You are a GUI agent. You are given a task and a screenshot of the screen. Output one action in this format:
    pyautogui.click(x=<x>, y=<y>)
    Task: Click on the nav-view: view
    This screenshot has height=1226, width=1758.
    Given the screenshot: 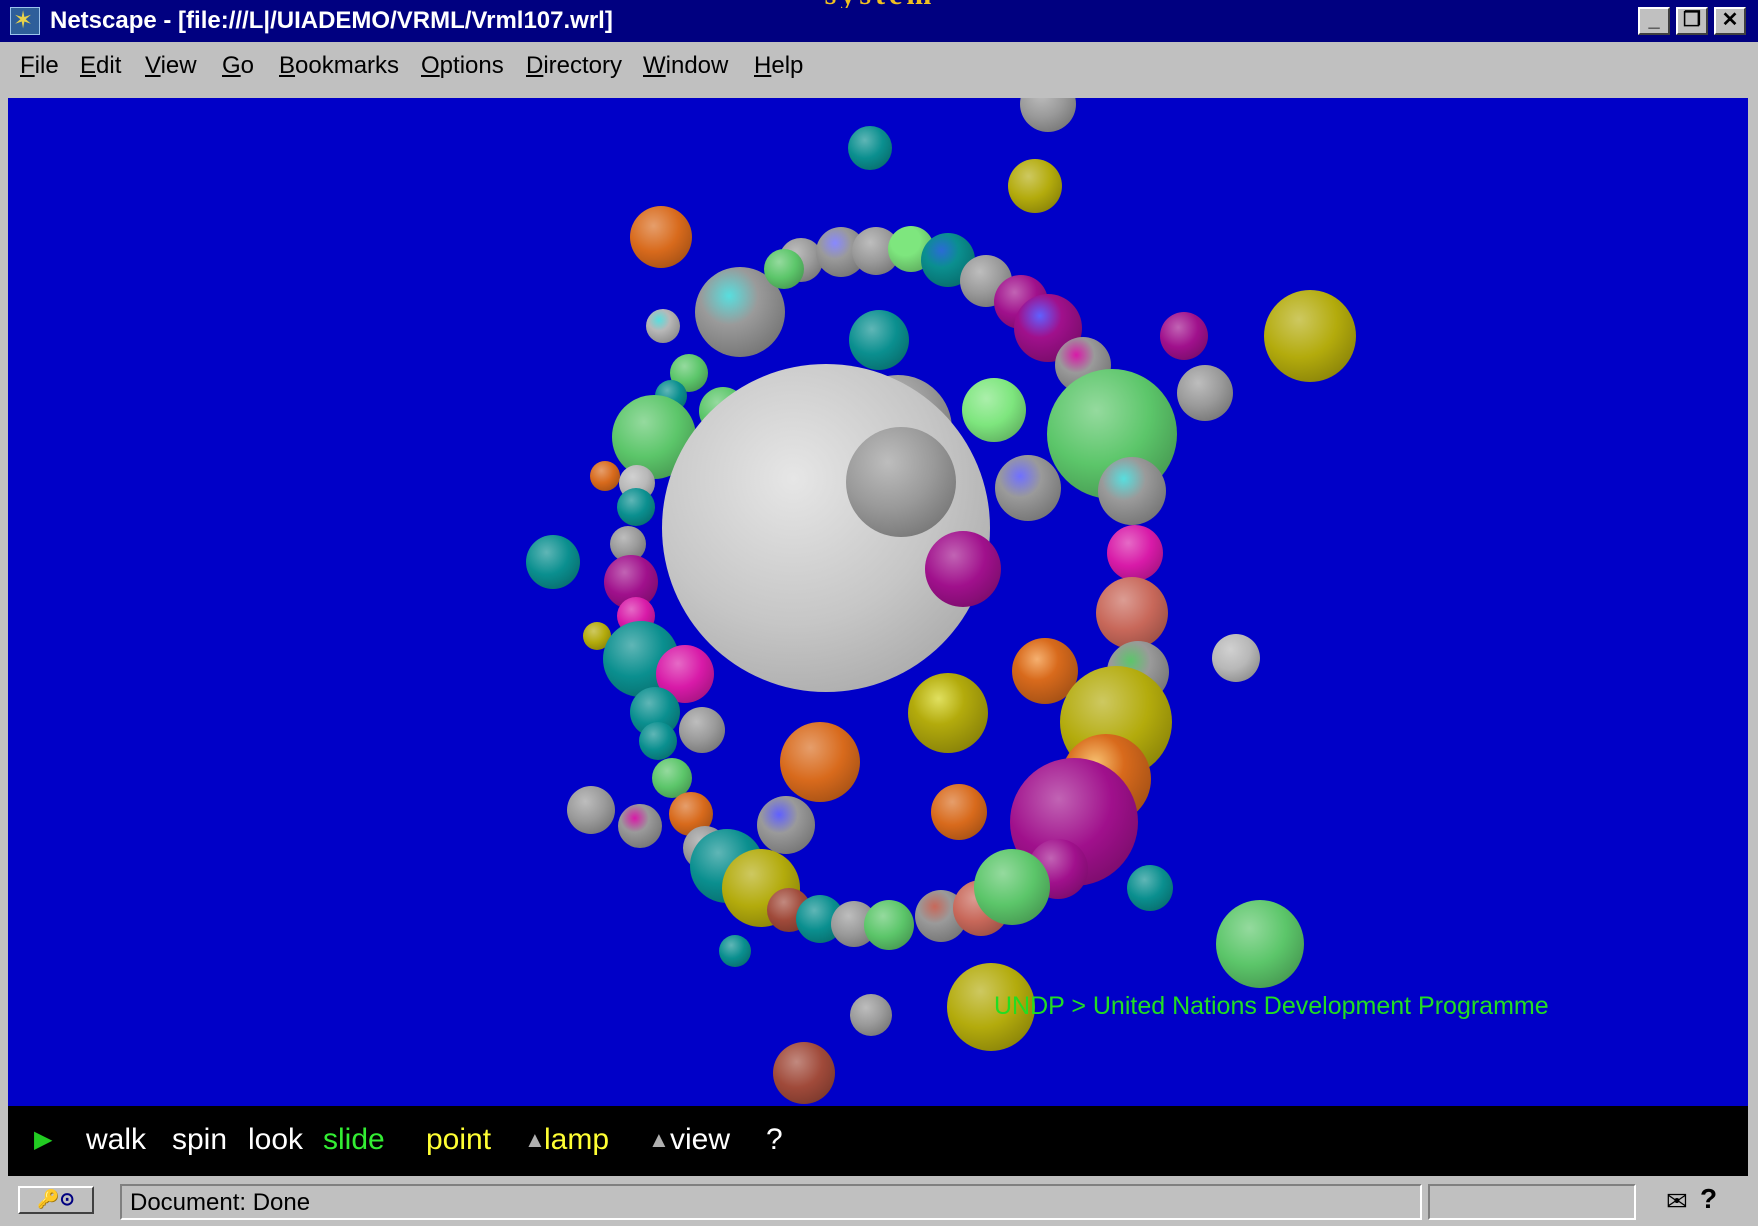 What is the action you would take?
    pyautogui.click(x=700, y=1139)
    